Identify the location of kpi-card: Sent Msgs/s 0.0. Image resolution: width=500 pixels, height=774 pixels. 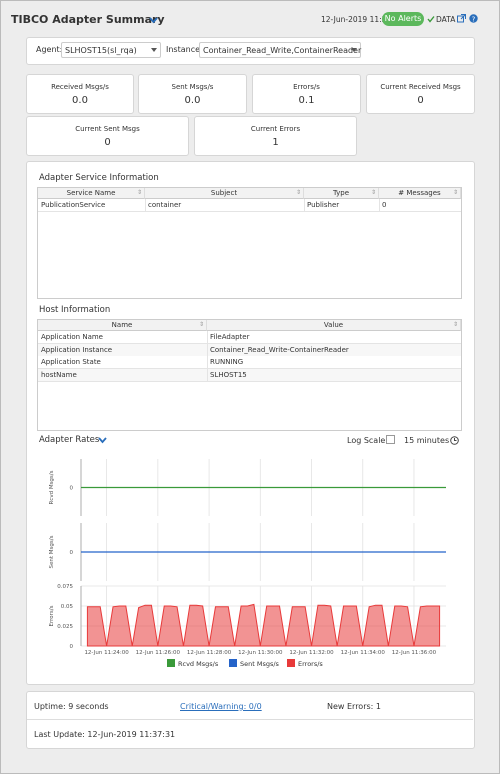
(192, 94).